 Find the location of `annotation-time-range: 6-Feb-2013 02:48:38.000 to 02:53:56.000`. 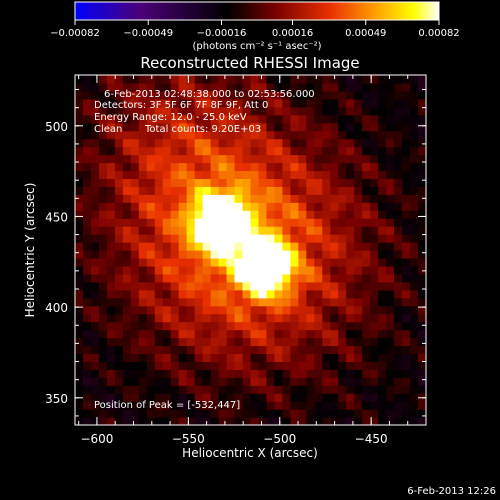

annotation-time-range: 6-Feb-2013 02:48:38.000 to 02:53:56.000 is located at coordinates (209, 94).